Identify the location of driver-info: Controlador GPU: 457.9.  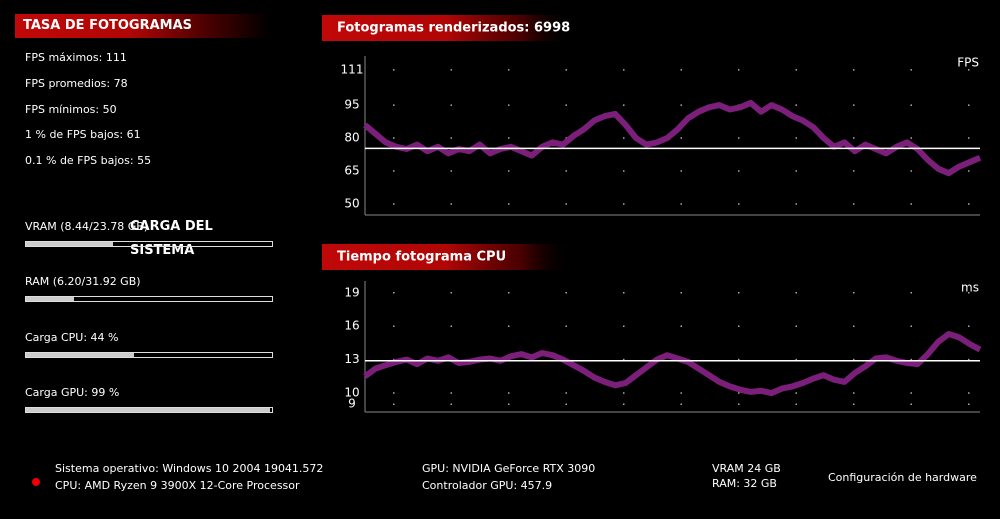
(487, 485).